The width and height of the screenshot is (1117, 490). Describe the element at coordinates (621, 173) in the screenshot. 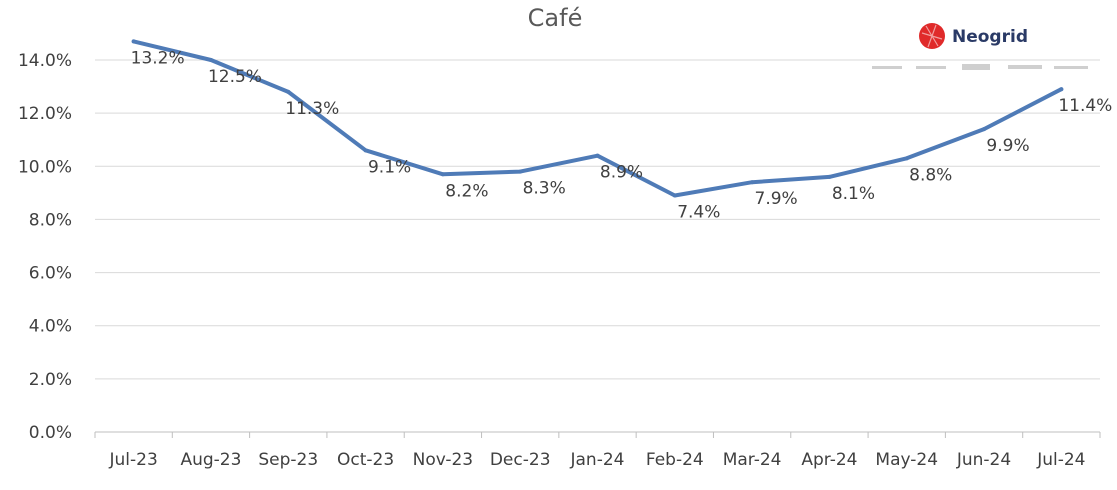

I see `data-label: 8.9%` at that location.